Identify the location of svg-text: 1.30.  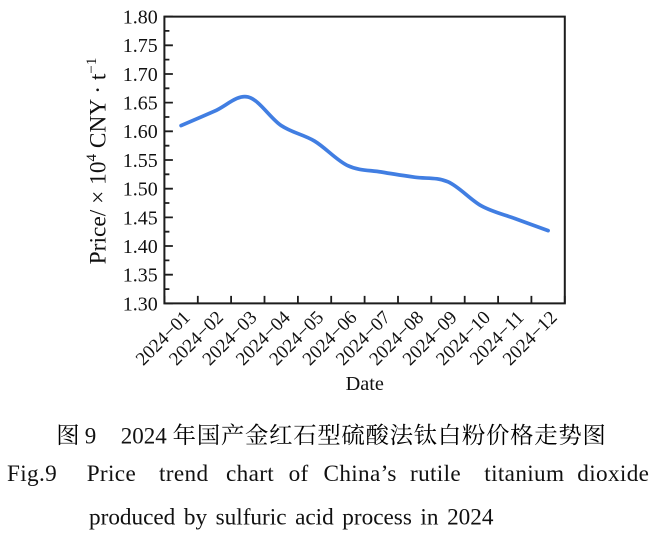
(140, 304).